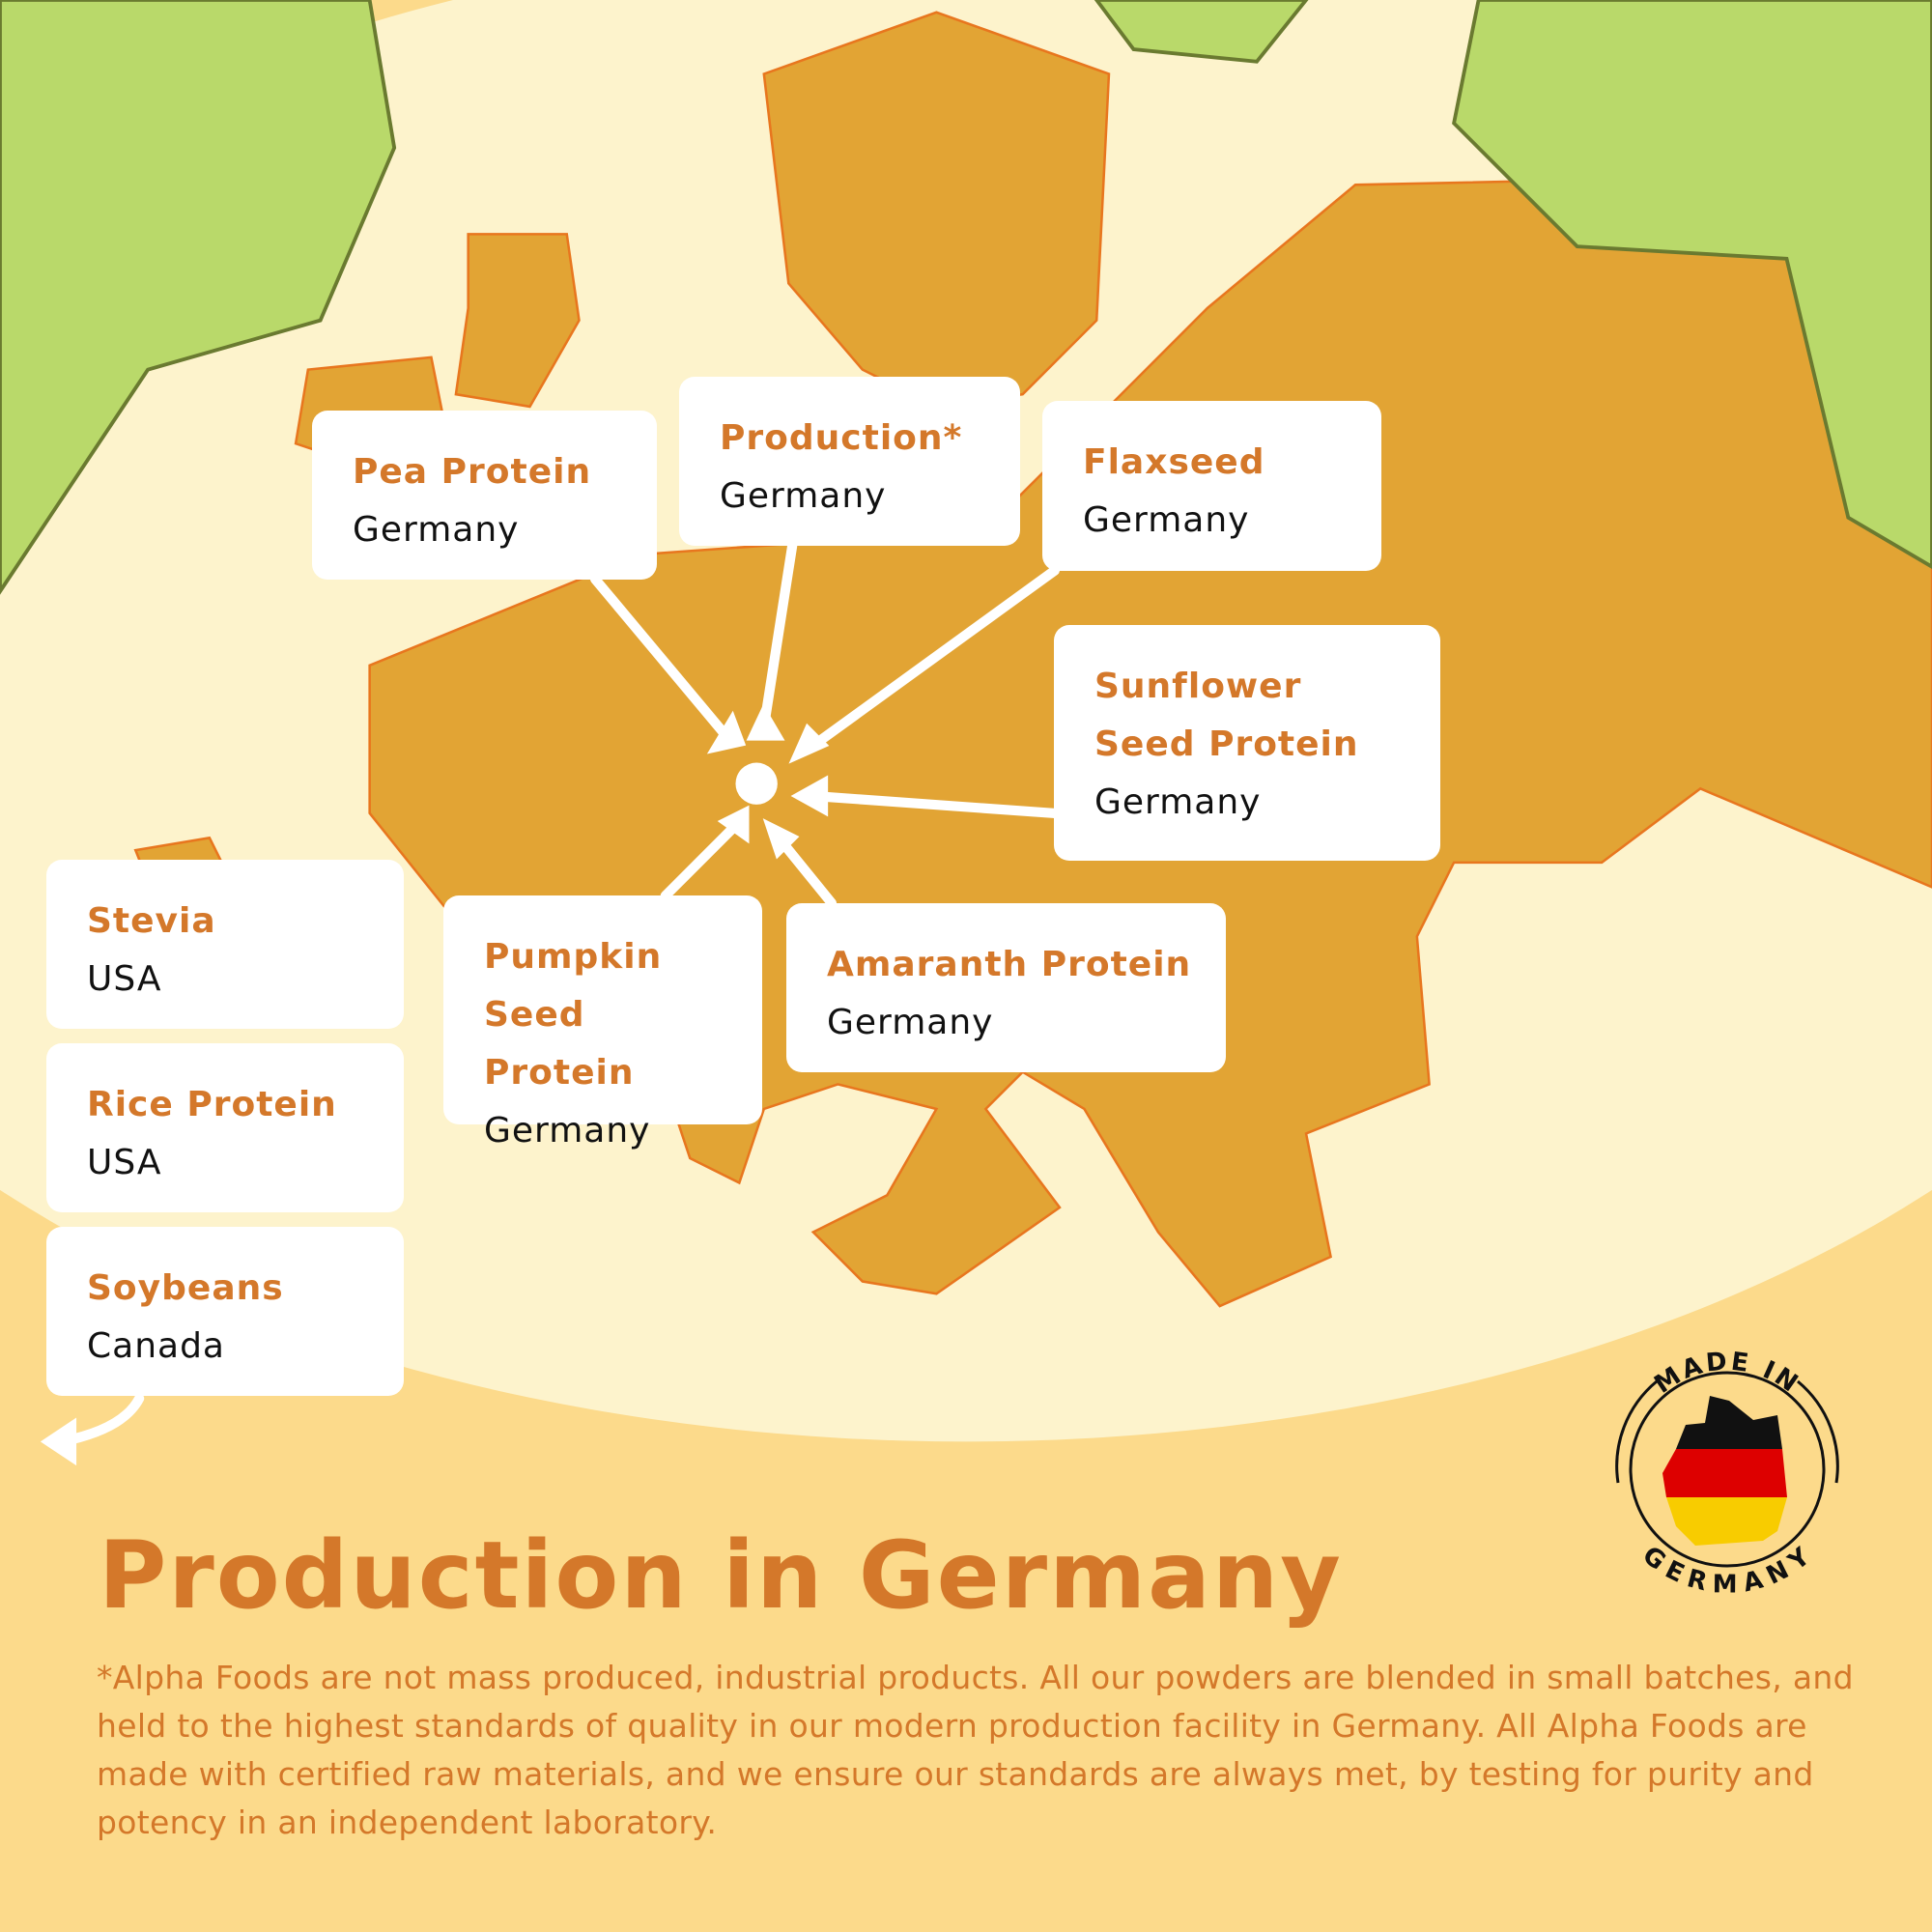 The height and width of the screenshot is (1932, 1932). What do you see at coordinates (756, 783) in the screenshot?
I see `production-center-dot` at bounding box center [756, 783].